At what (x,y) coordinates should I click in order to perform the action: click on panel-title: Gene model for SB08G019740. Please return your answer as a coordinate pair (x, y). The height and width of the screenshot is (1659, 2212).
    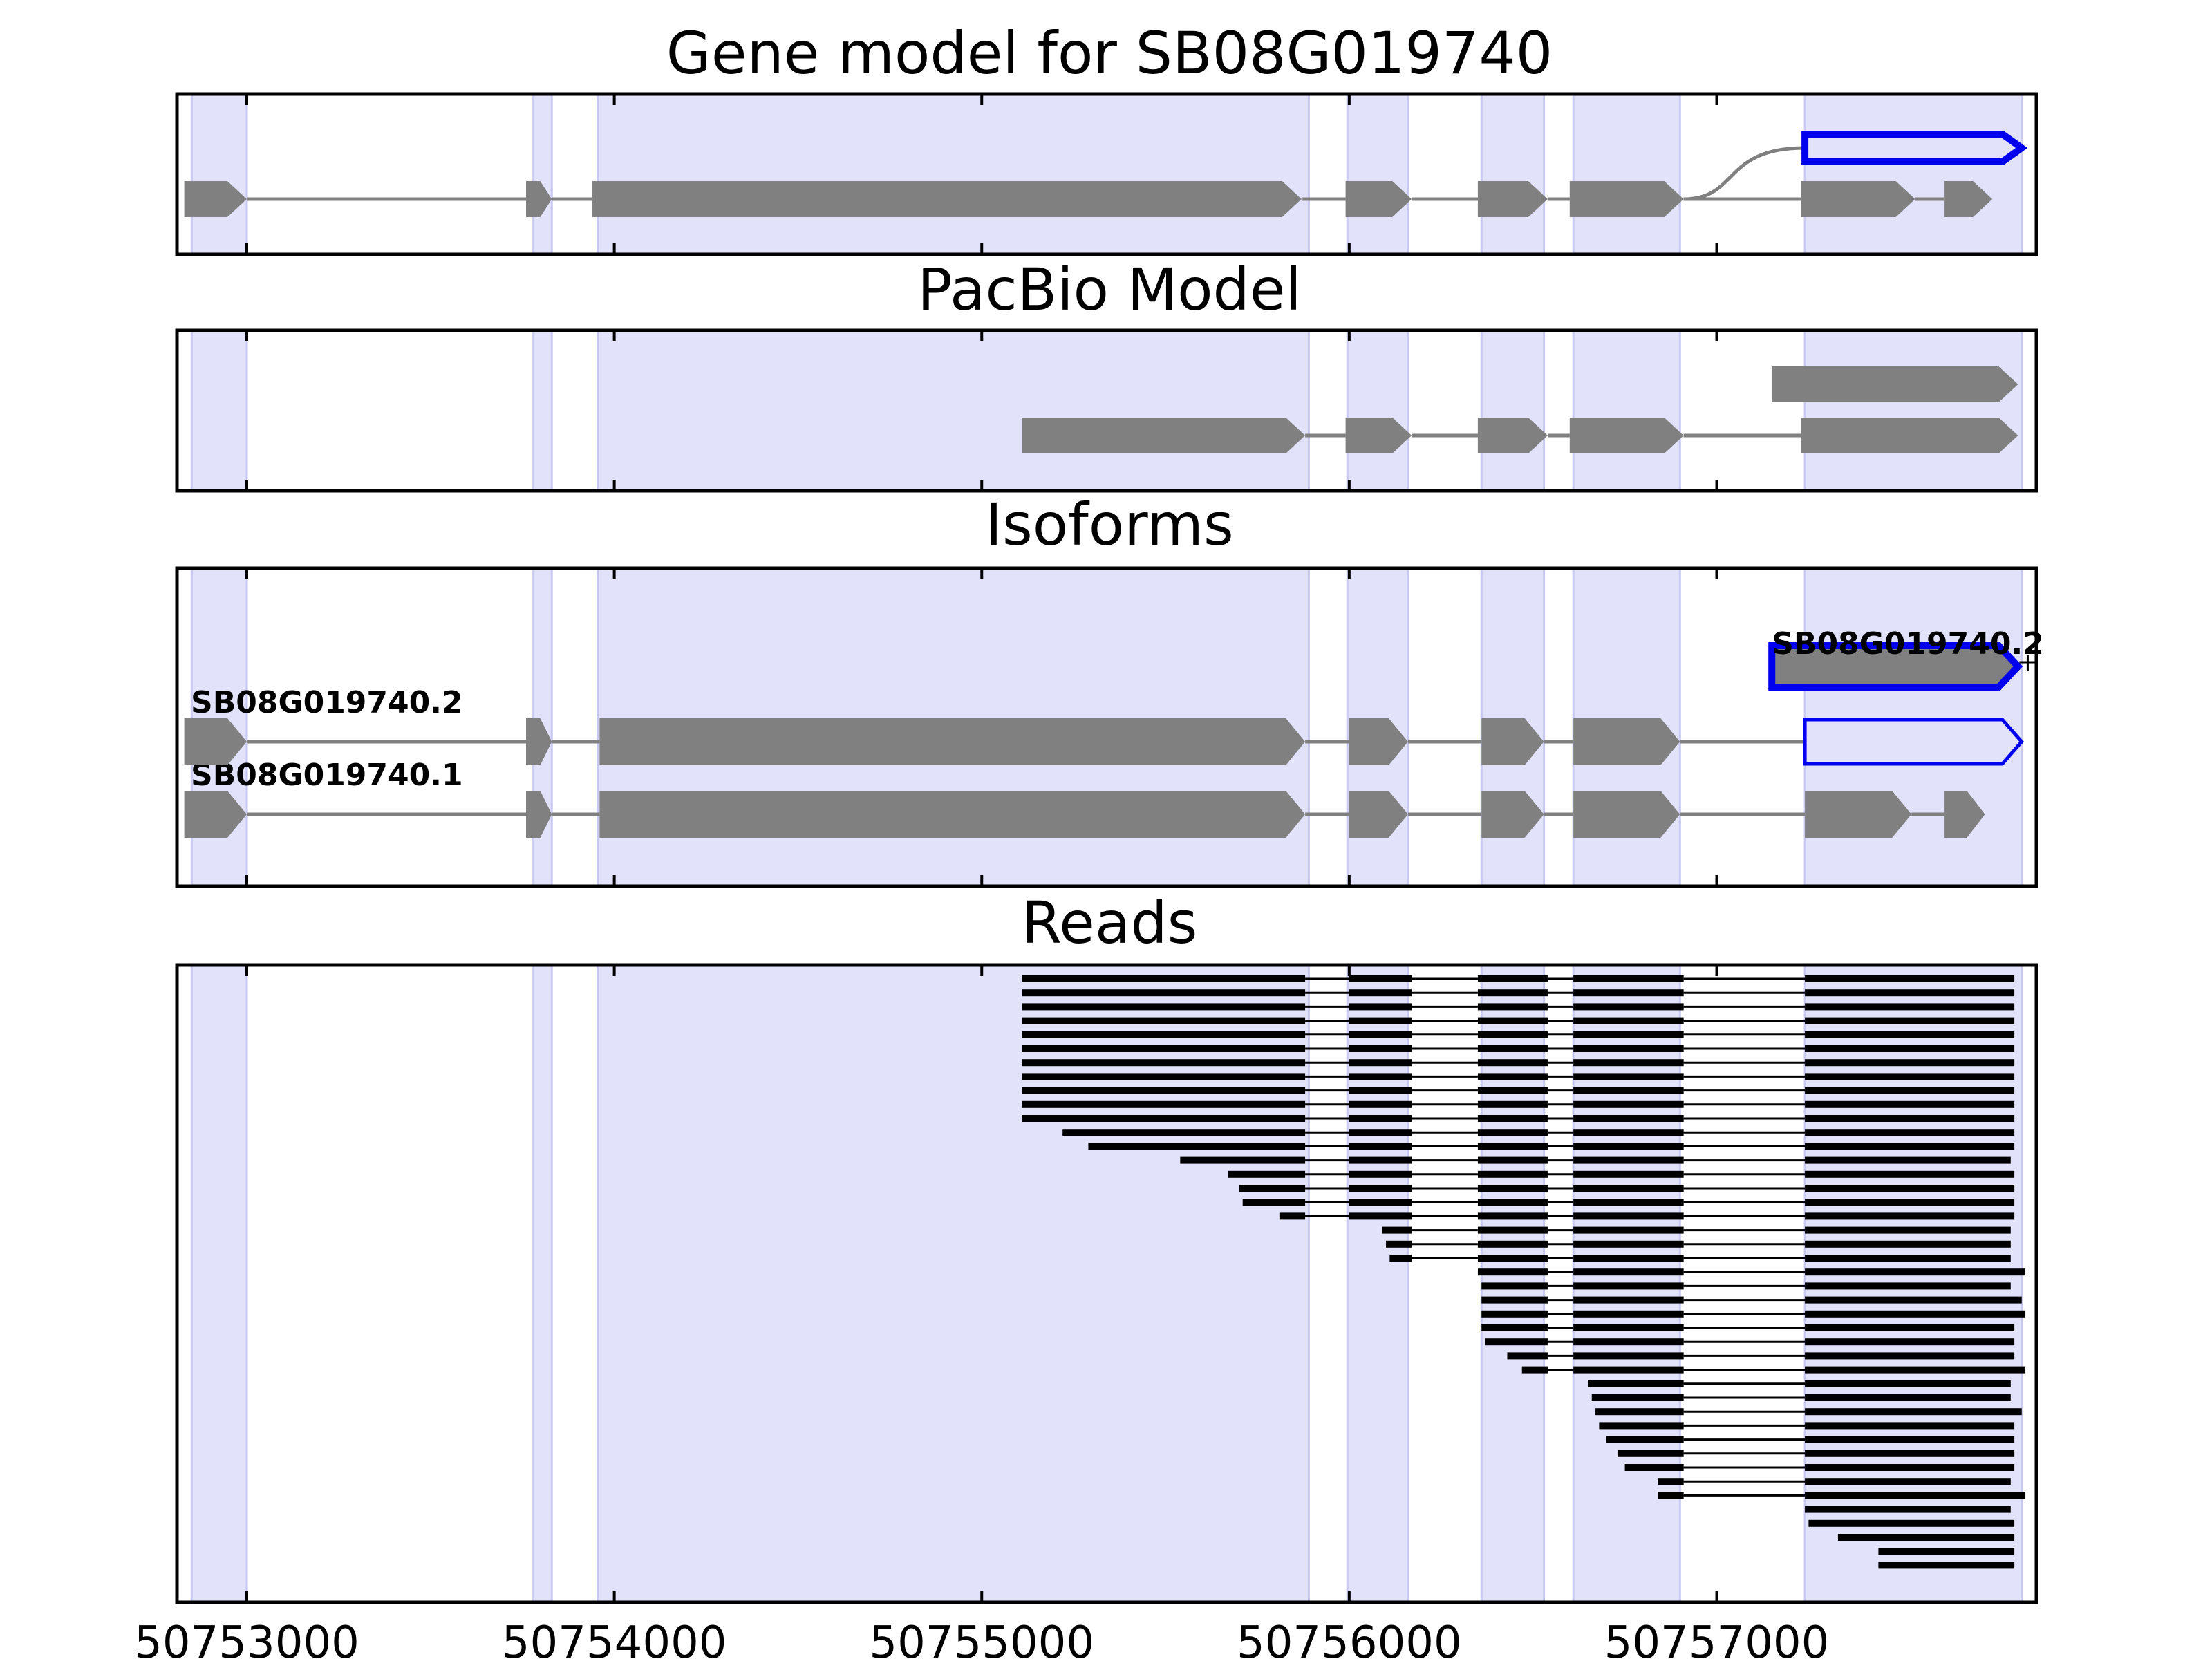
    Looking at the image, I should click on (1110, 53).